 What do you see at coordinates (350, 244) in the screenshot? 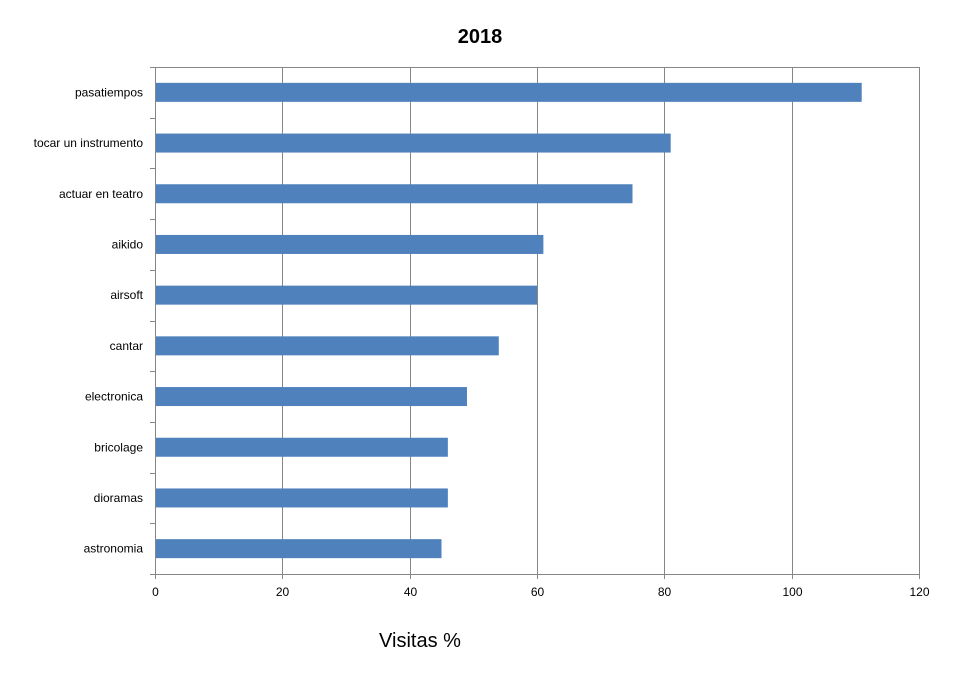
I see `bar-aikido` at bounding box center [350, 244].